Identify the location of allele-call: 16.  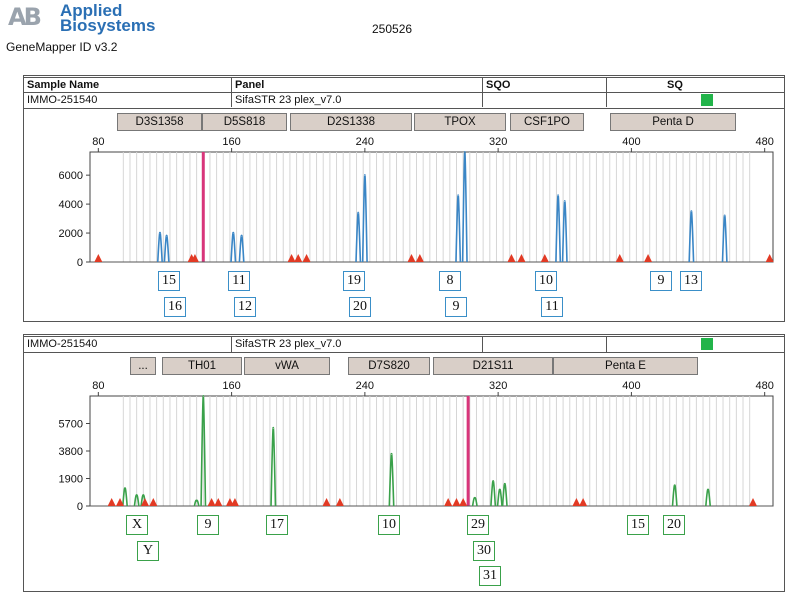
(175, 307).